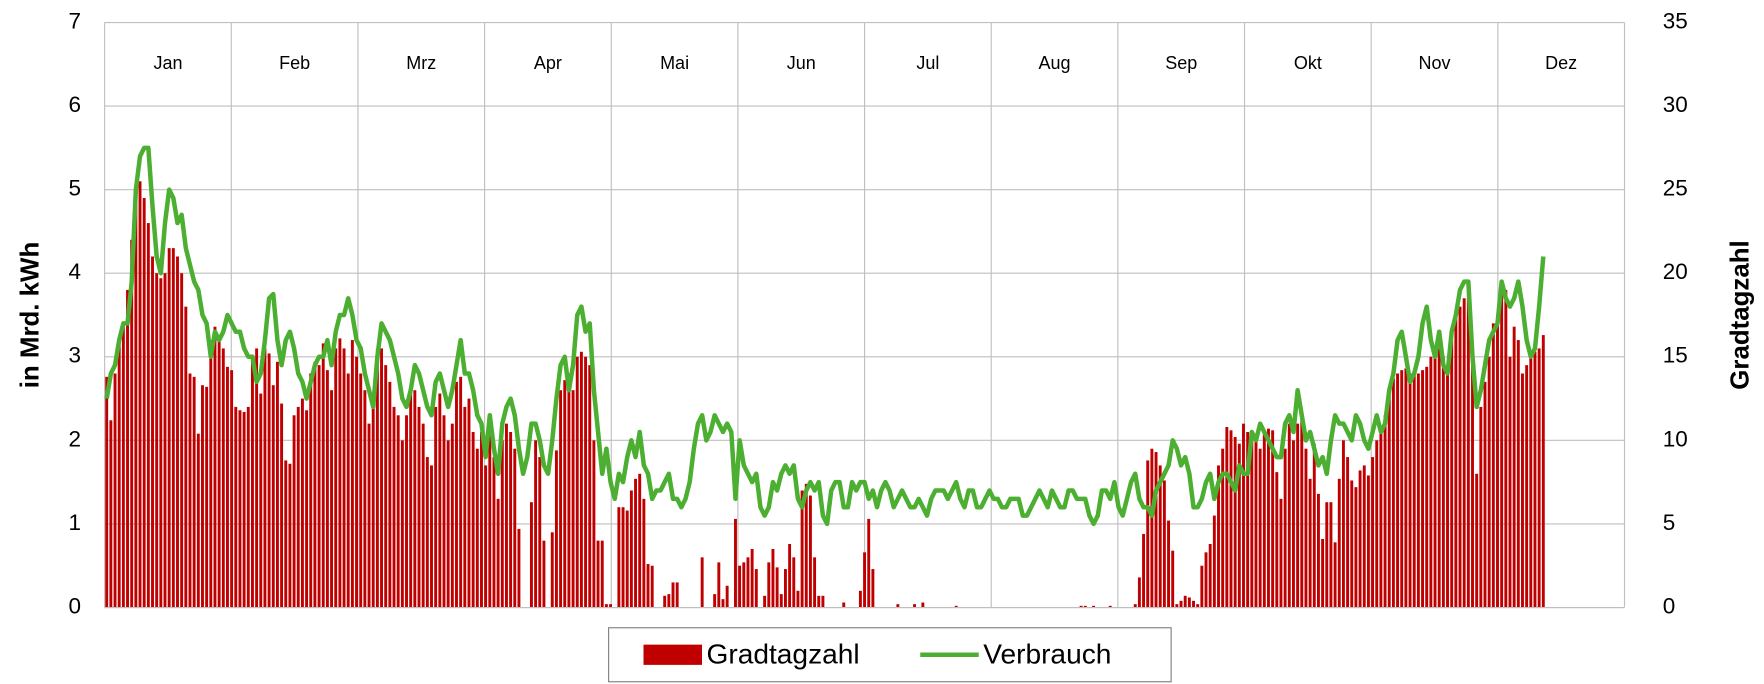  I want to click on month-label: Jun, so click(801, 63).